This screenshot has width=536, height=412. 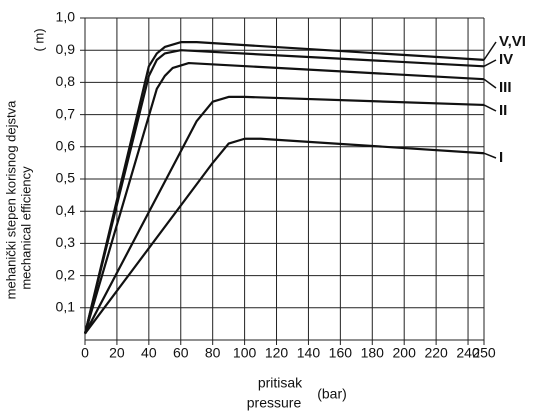 What do you see at coordinates (277, 353) in the screenshot?
I see `x-tick-label: 120` at bounding box center [277, 353].